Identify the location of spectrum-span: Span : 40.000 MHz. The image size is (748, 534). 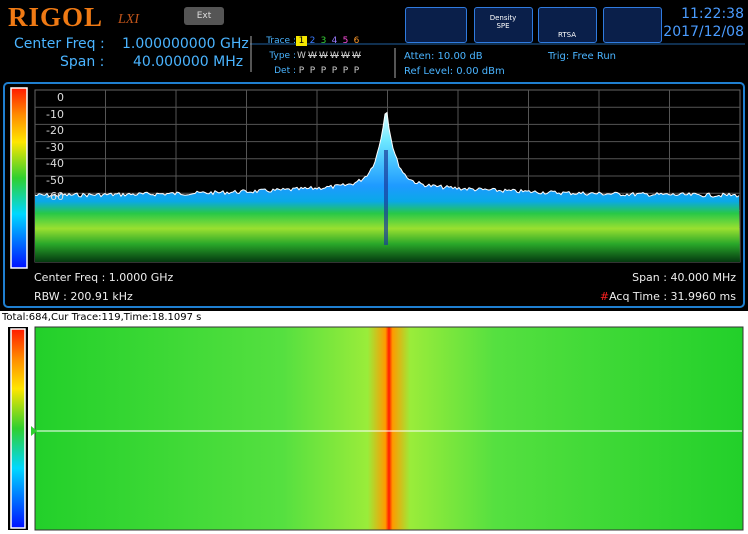
(684, 277).